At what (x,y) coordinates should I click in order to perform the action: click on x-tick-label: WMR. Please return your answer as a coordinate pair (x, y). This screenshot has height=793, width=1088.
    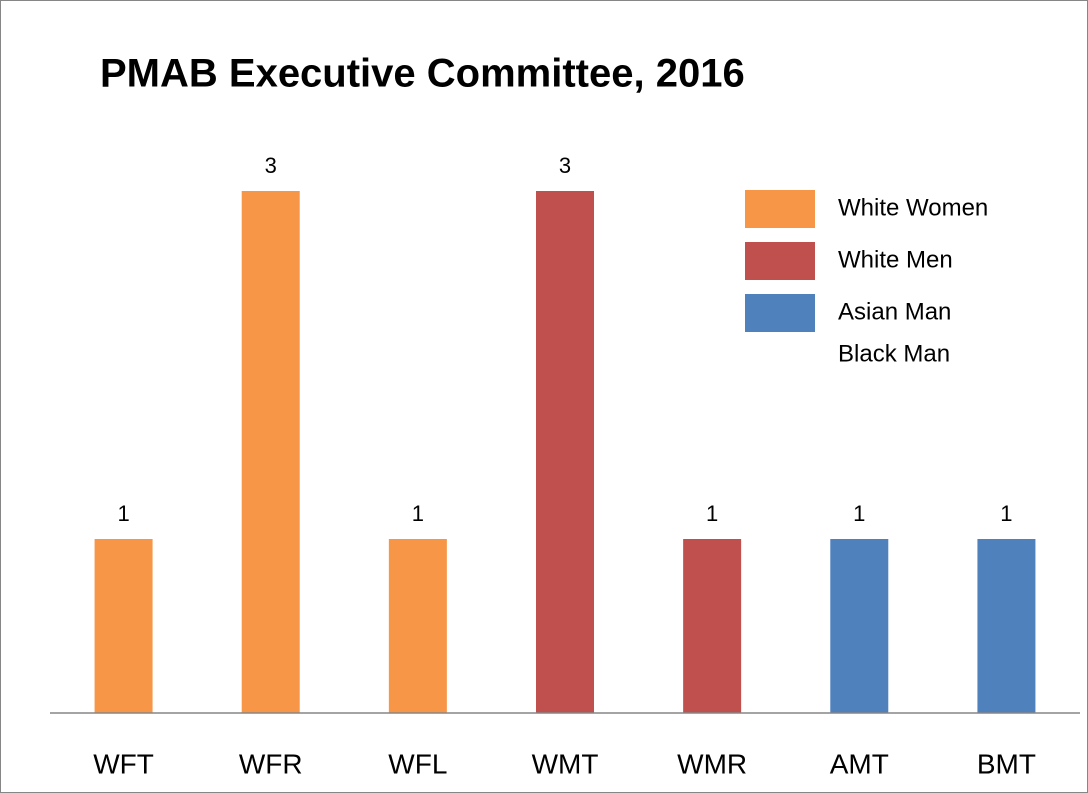
    Looking at the image, I should click on (712, 763).